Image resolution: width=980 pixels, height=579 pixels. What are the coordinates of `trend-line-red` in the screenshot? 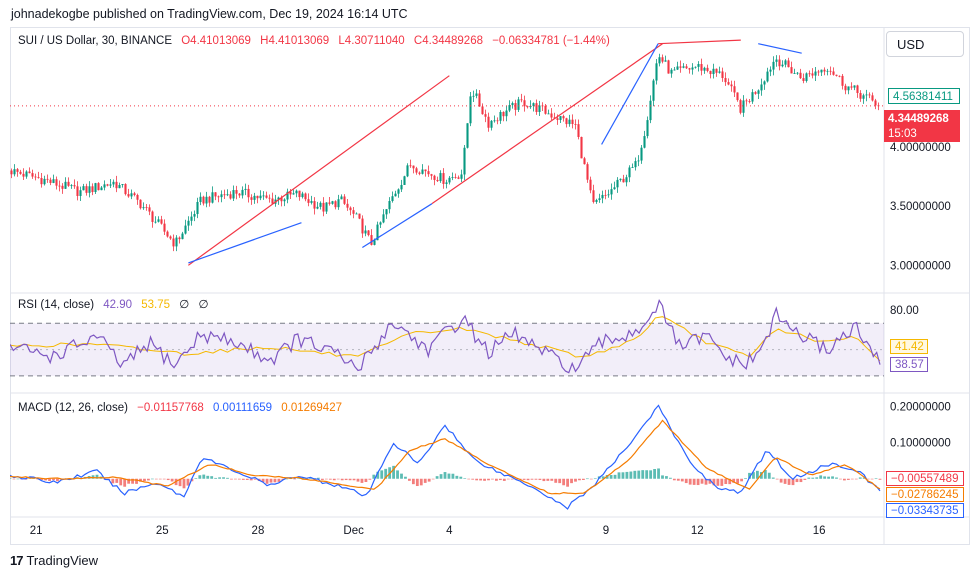 It's located at (699, 42).